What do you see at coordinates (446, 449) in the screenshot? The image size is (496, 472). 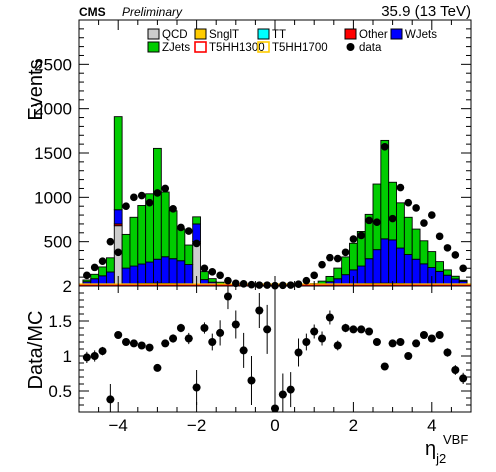 I see `x-axis-label: ηj2 VBF` at bounding box center [446, 449].